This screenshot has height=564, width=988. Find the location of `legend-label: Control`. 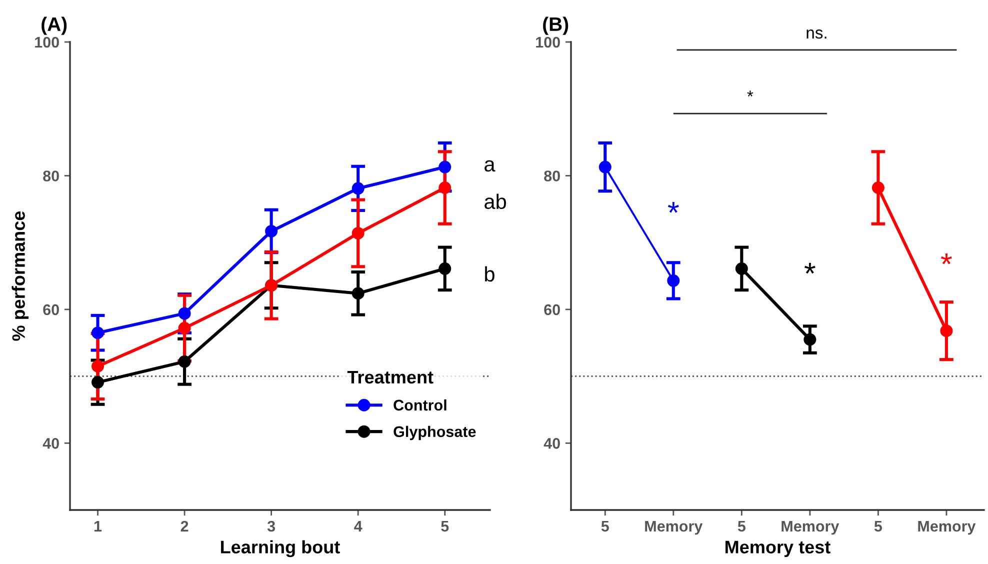

legend-label: Control is located at coordinates (420, 405).